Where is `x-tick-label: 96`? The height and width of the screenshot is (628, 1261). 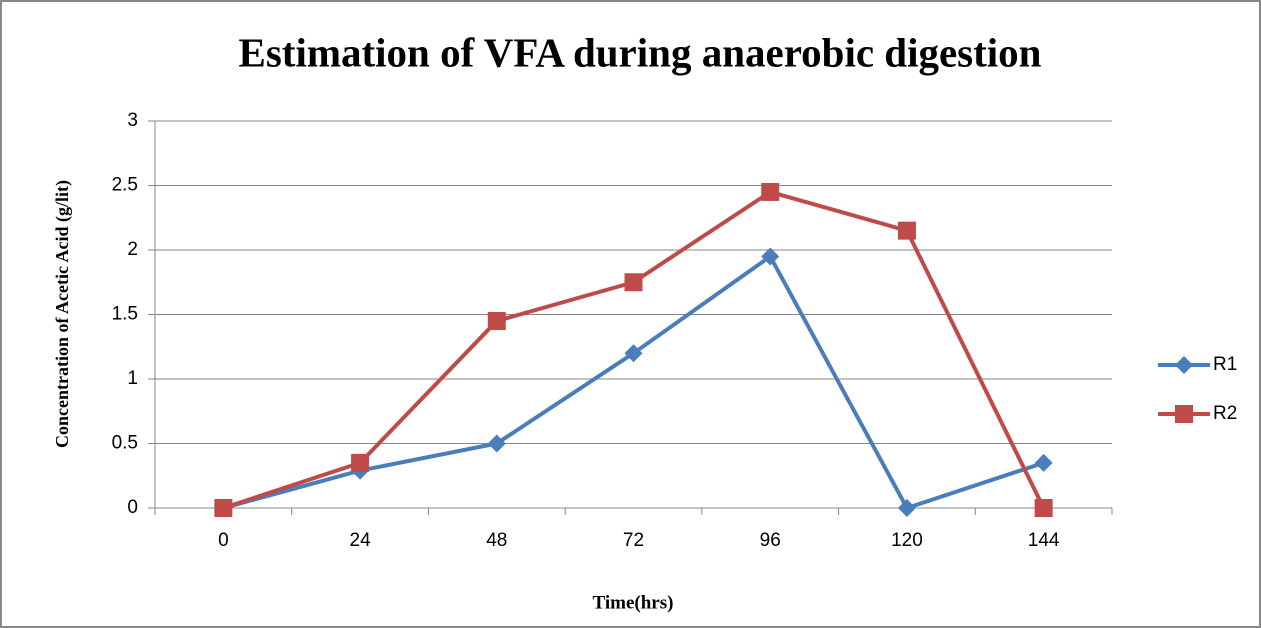 x-tick-label: 96 is located at coordinates (770, 540).